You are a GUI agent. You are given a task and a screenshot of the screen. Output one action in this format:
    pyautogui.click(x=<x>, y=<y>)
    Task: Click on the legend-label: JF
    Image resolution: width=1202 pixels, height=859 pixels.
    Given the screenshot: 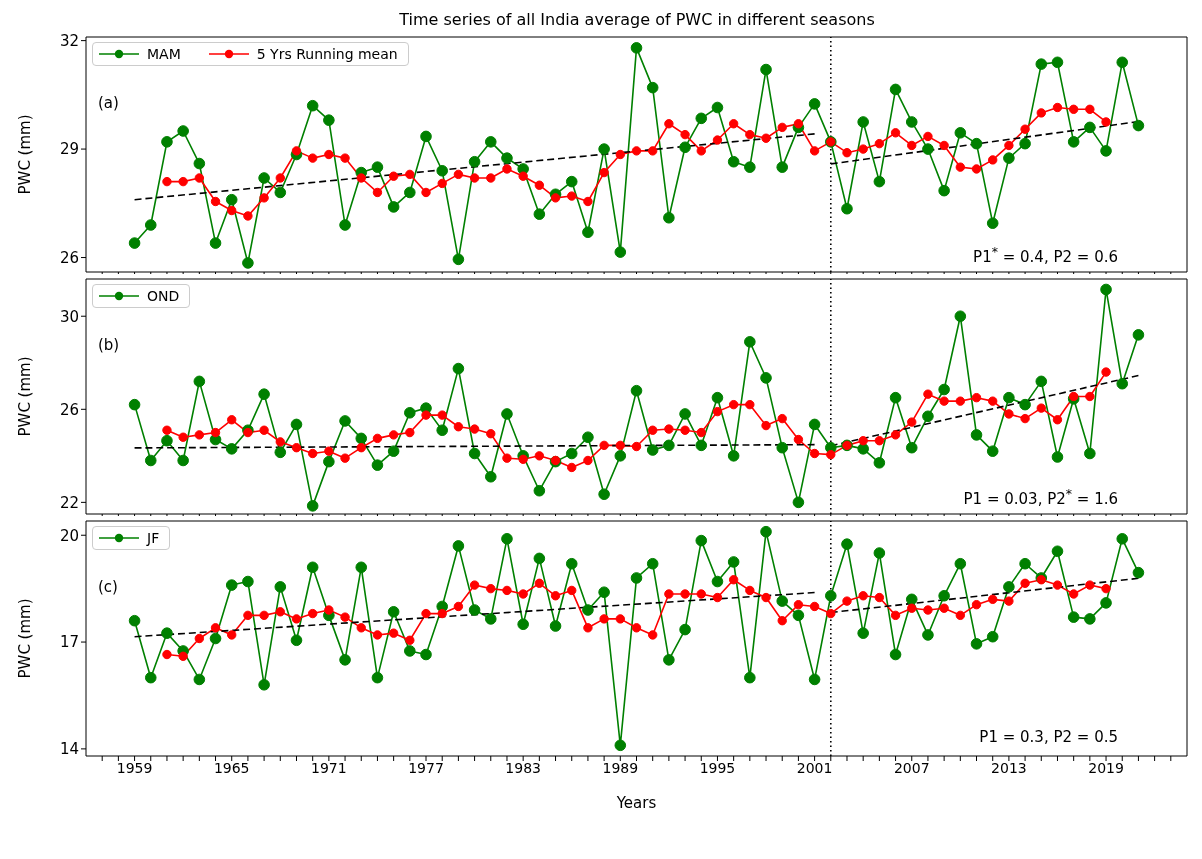 What is the action you would take?
    pyautogui.click(x=153, y=538)
    